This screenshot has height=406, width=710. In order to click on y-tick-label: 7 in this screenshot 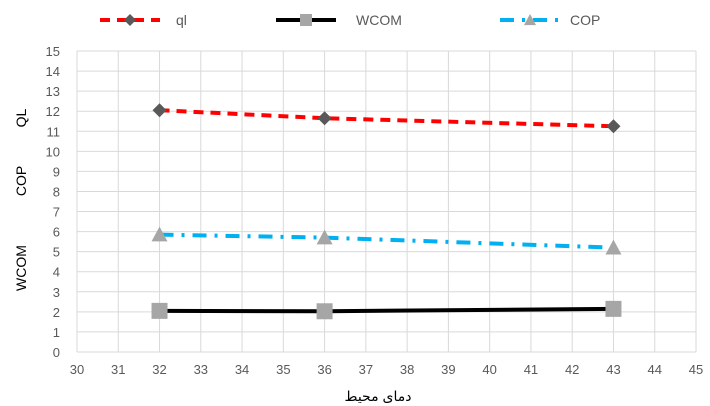, I will do `click(56, 212)`.